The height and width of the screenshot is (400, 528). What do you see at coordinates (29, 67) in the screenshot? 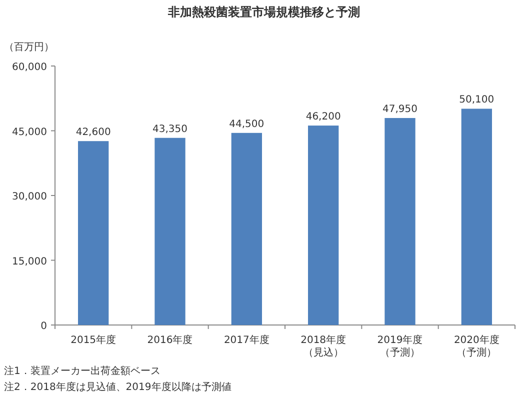
I see `y-tick-label: 60,000` at bounding box center [29, 67].